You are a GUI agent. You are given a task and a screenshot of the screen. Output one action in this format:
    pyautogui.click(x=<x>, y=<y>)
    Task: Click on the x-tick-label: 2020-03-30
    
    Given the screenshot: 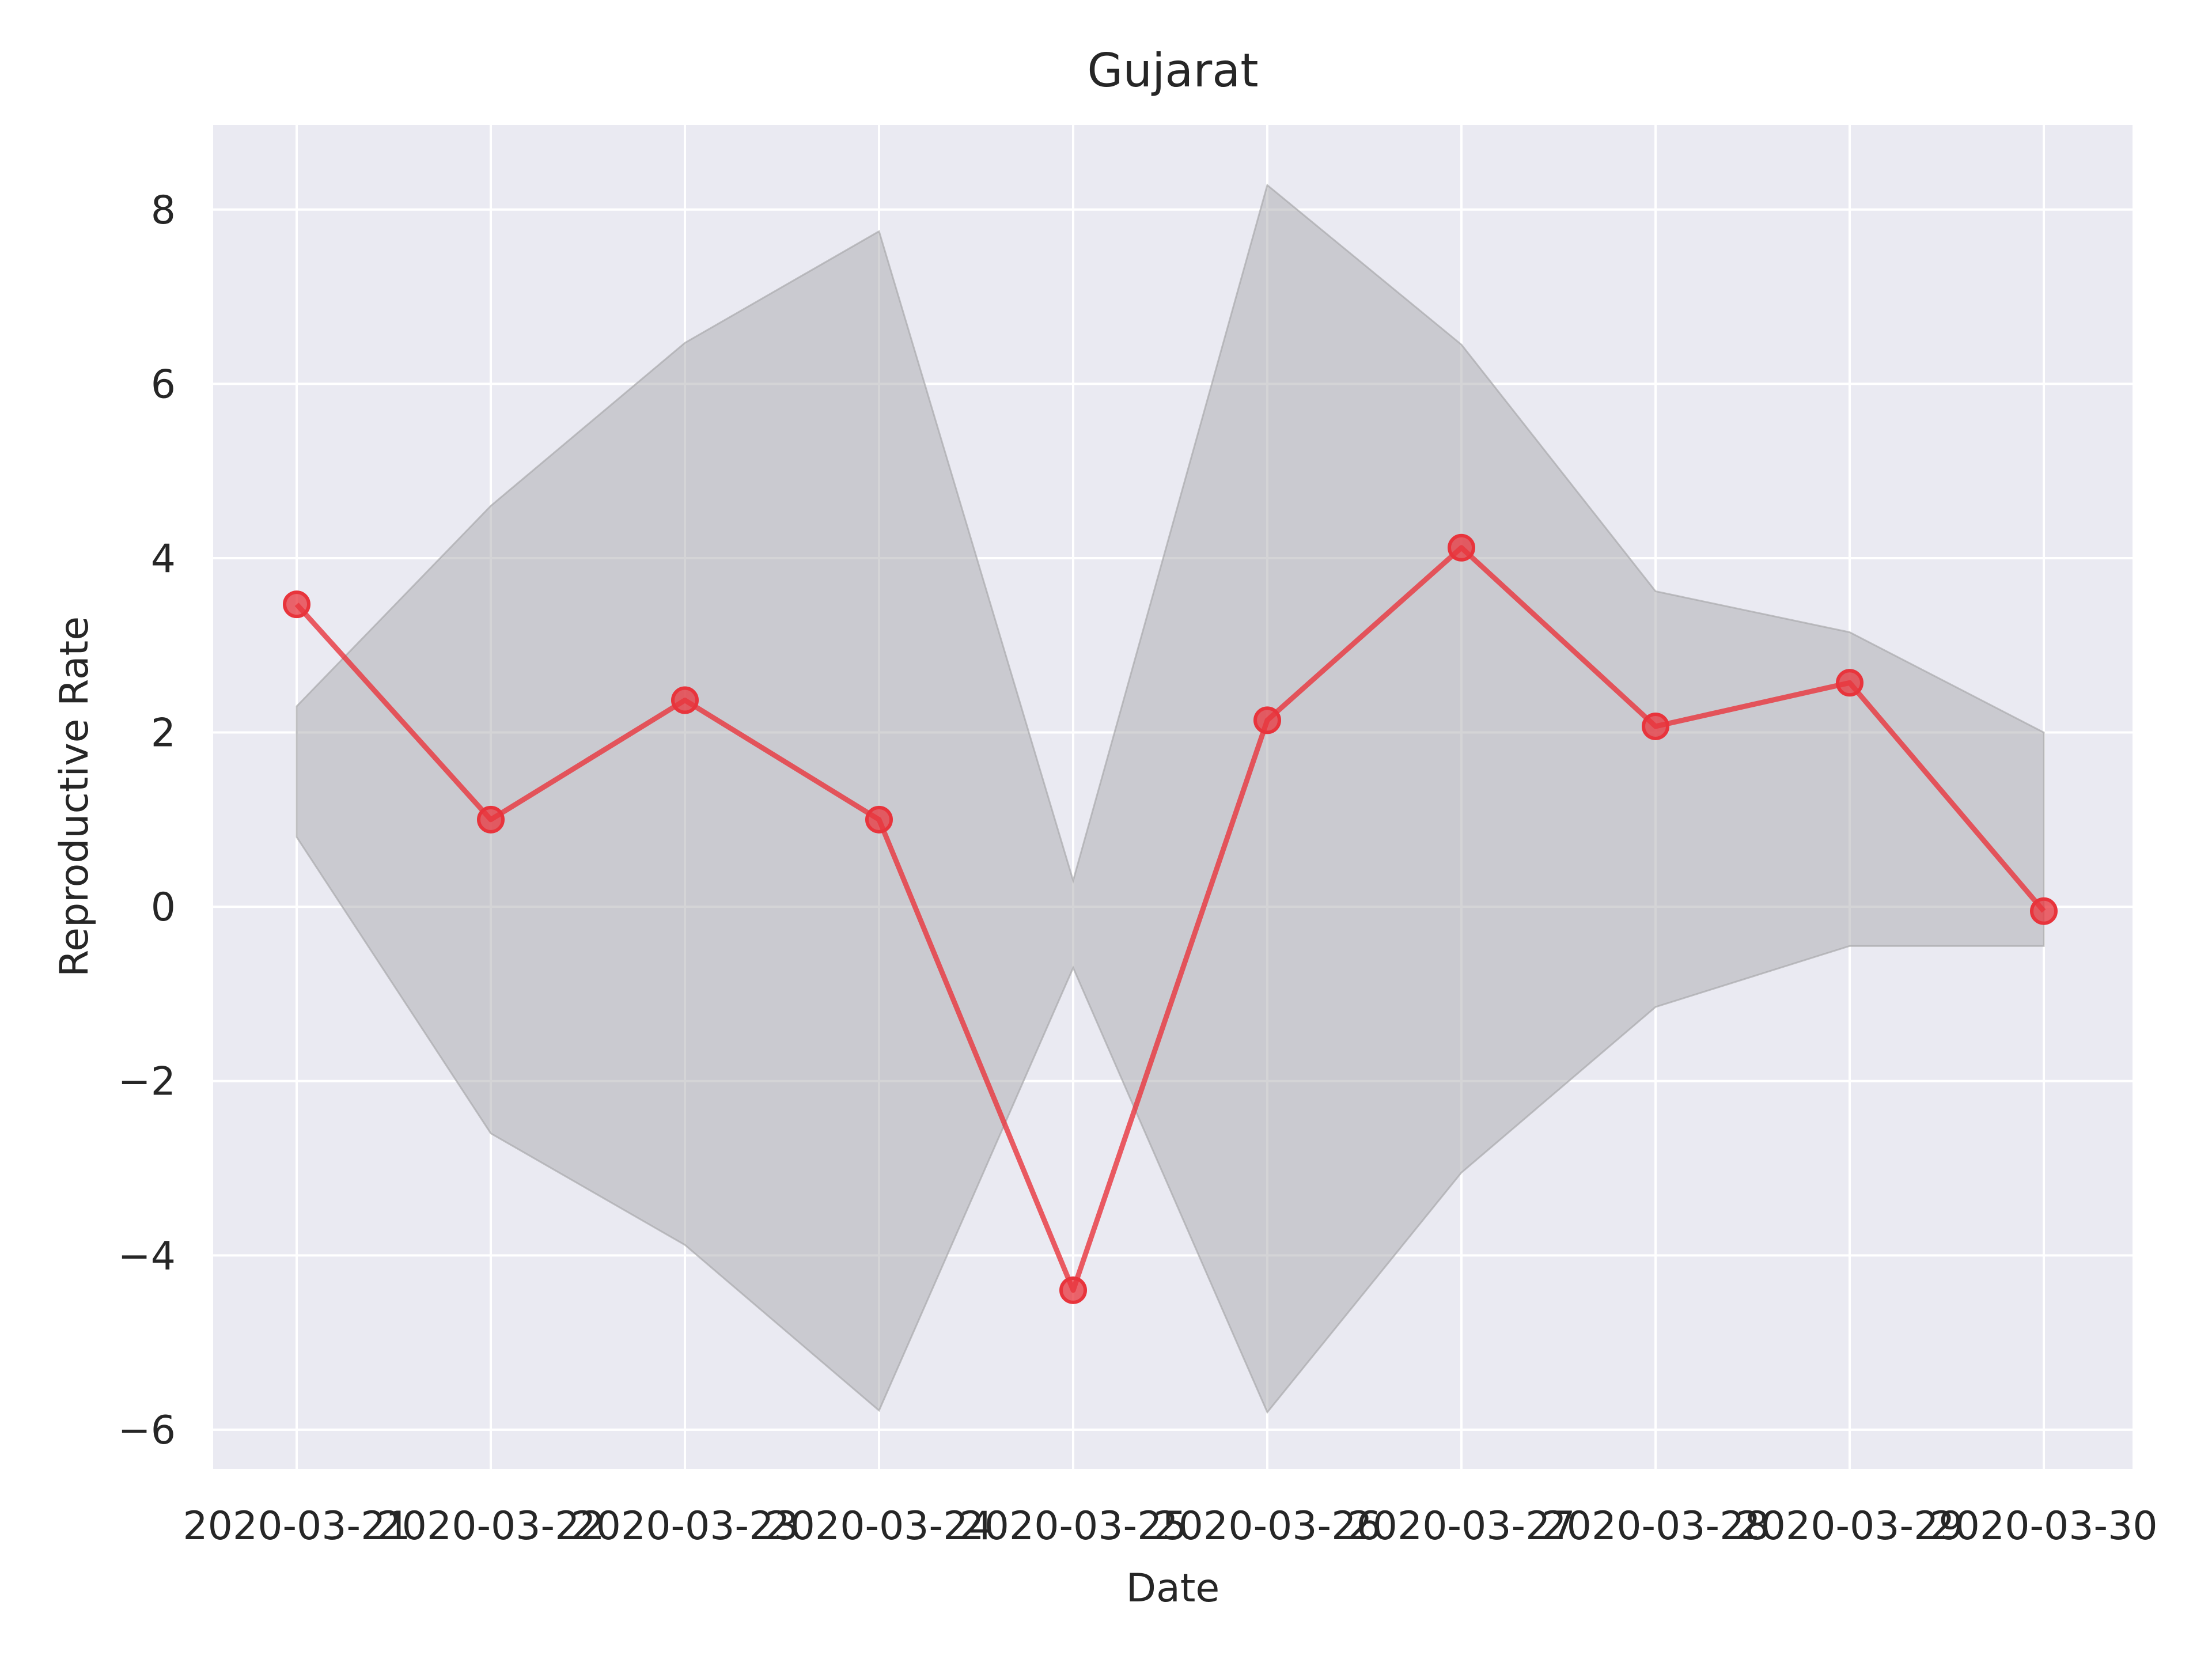 What is the action you would take?
    pyautogui.click(x=2043, y=1526)
    